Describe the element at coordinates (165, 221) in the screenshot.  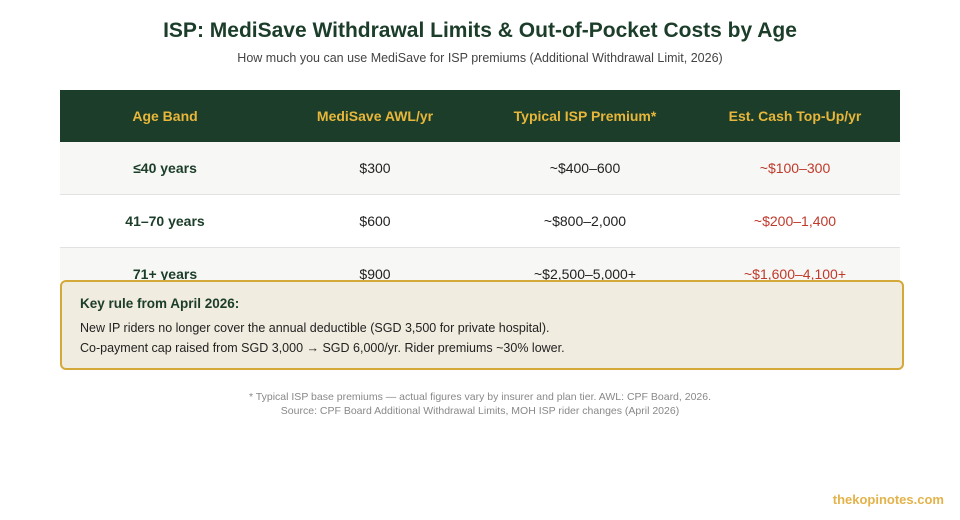
I see `age-band-cell: 41–70 years` at that location.